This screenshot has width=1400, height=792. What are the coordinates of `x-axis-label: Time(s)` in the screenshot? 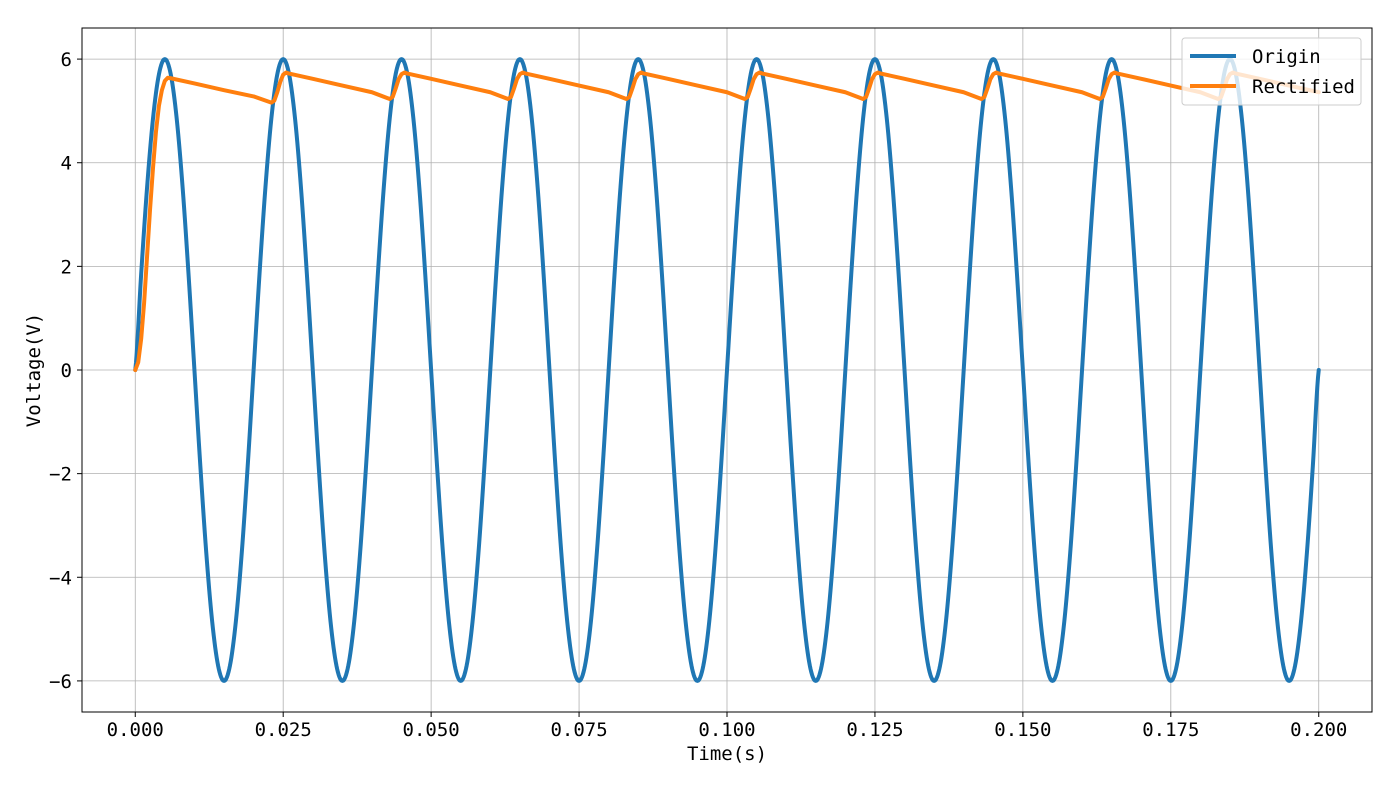 It's located at (727, 754).